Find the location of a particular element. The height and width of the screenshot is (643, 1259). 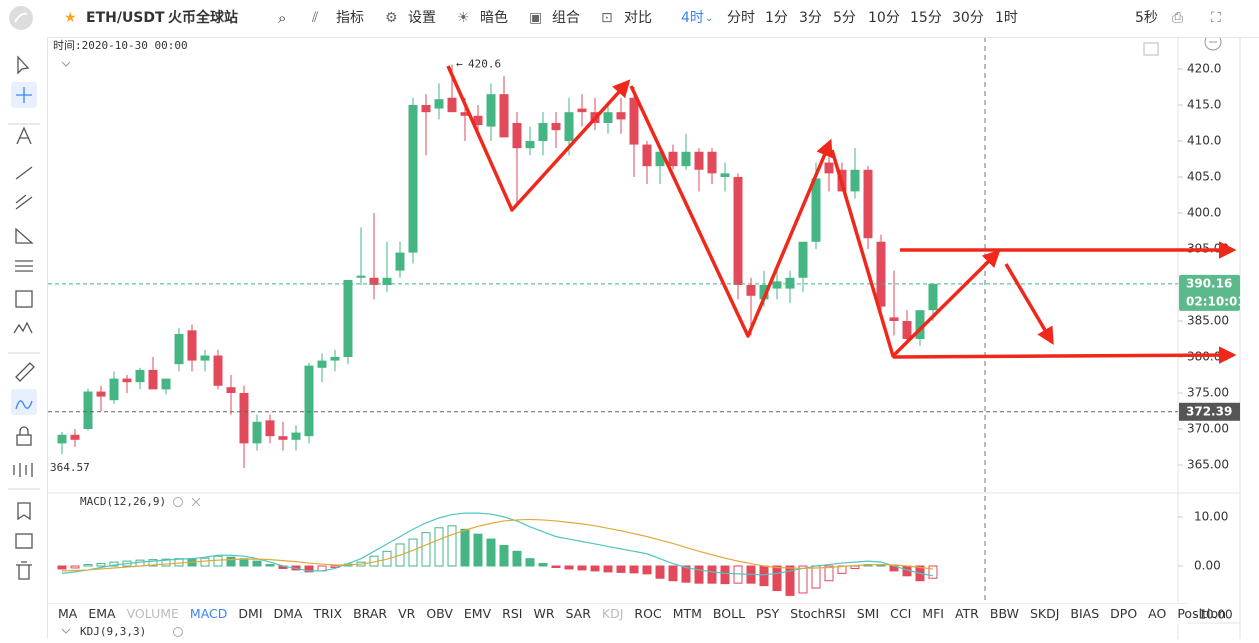

interval-option: 10分 is located at coordinates (884, 18).